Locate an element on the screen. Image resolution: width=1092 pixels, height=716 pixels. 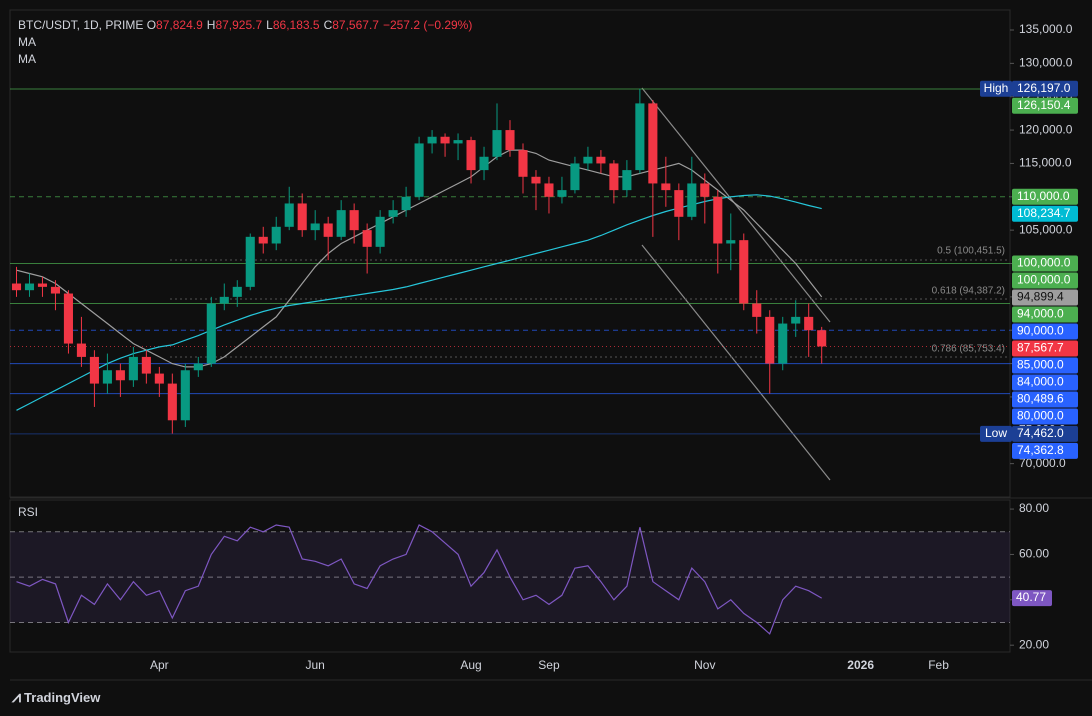
y-tick-label: 115,000.0 is located at coordinates (1045, 163).